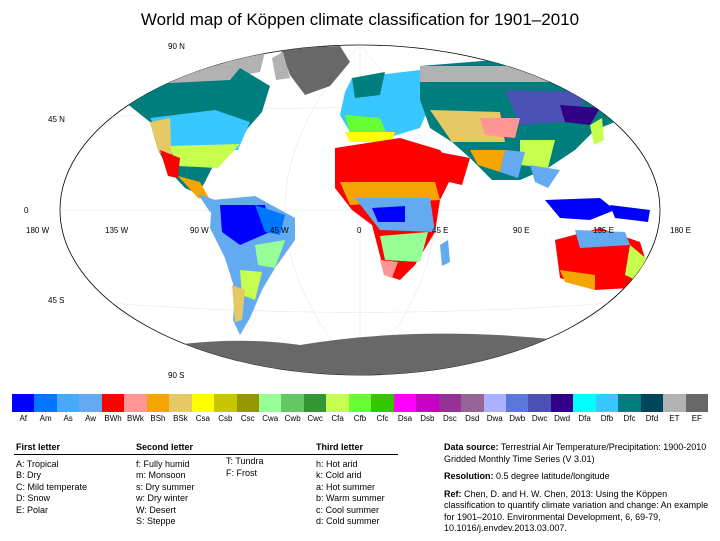 Image resolution: width=720 pixels, height=541 pixels. What do you see at coordinates (37, 463) in the screenshot?
I see `first-letter-item: A: Tropical` at bounding box center [37, 463].